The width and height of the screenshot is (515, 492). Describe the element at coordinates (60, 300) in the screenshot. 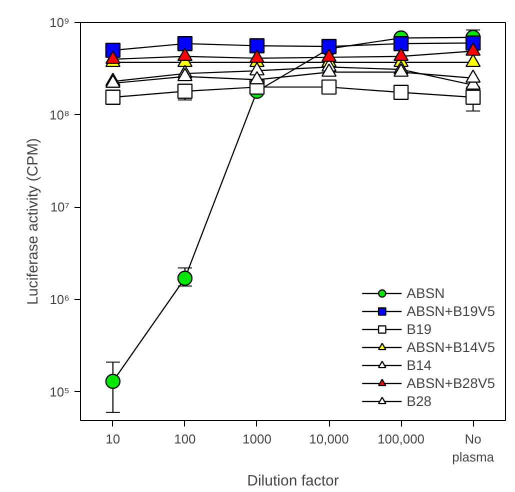

I see `y-tick-label: 10⁶` at that location.